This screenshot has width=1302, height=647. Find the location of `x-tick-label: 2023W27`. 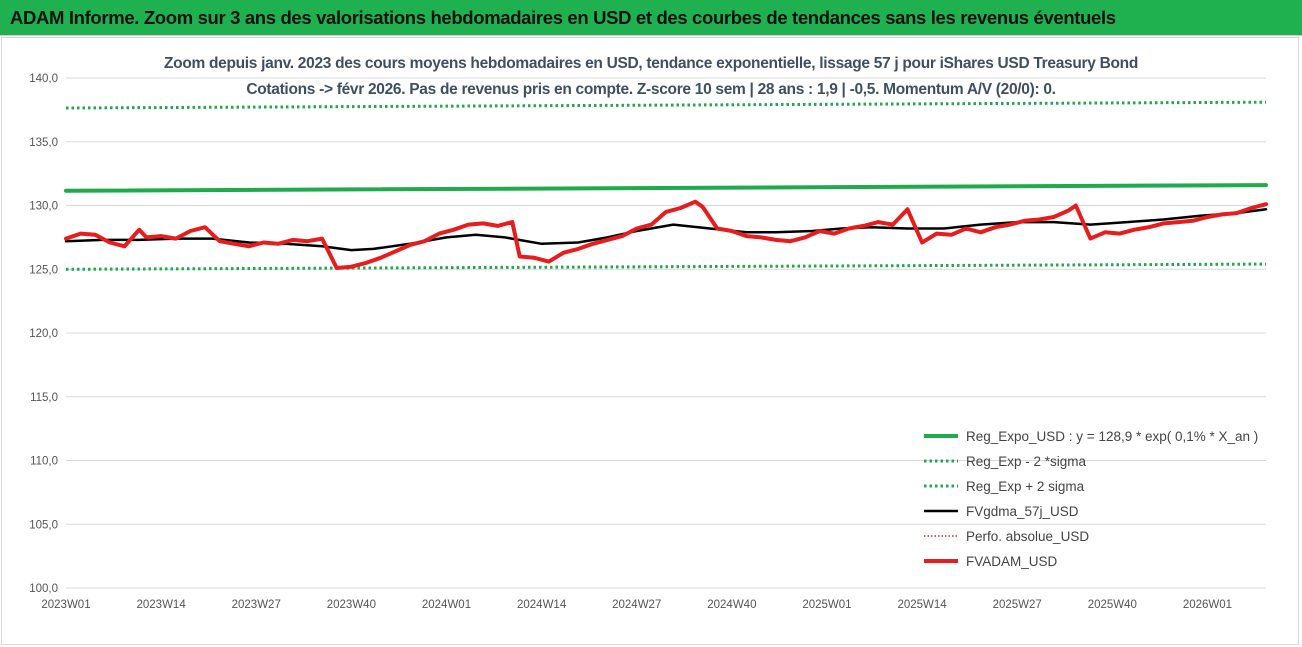

x-tick-label: 2023W27 is located at coordinates (256, 605).